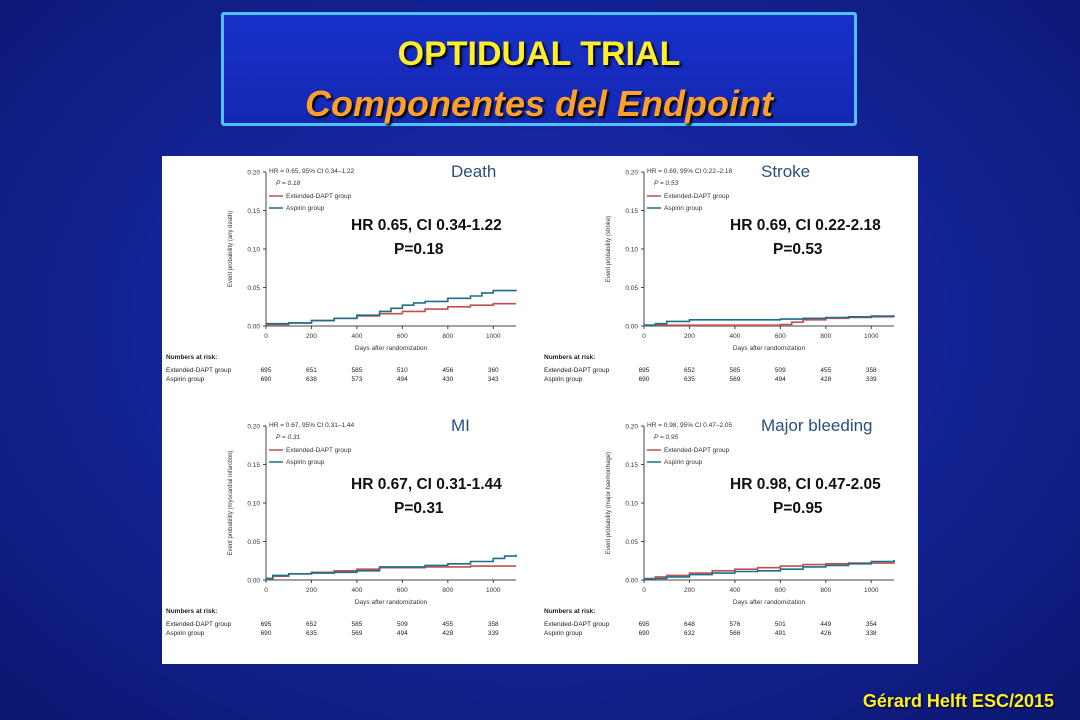  Describe the element at coordinates (231, 249) in the screenshot. I see `y-axis-label: Event probability (any death)` at that location.